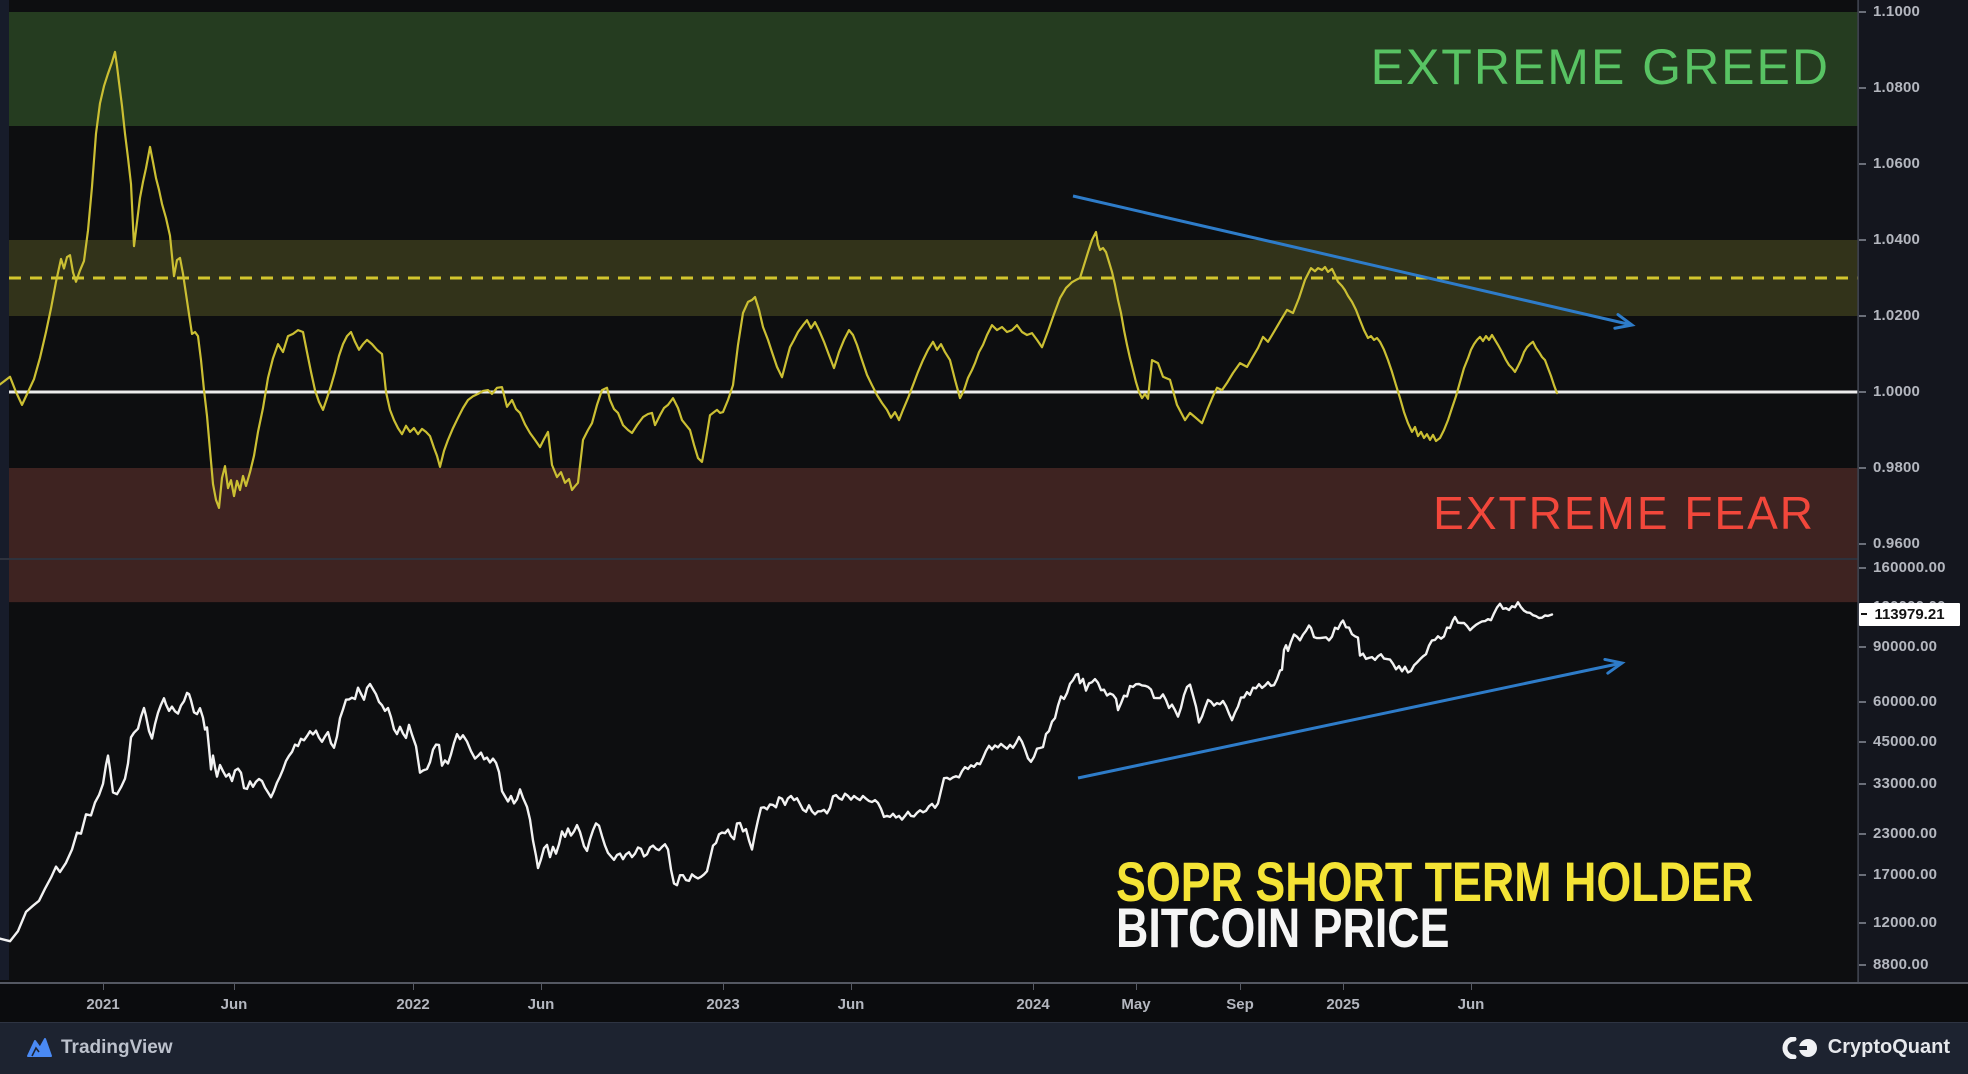  I want to click on time-tick-label: 2024, so click(1033, 1004).